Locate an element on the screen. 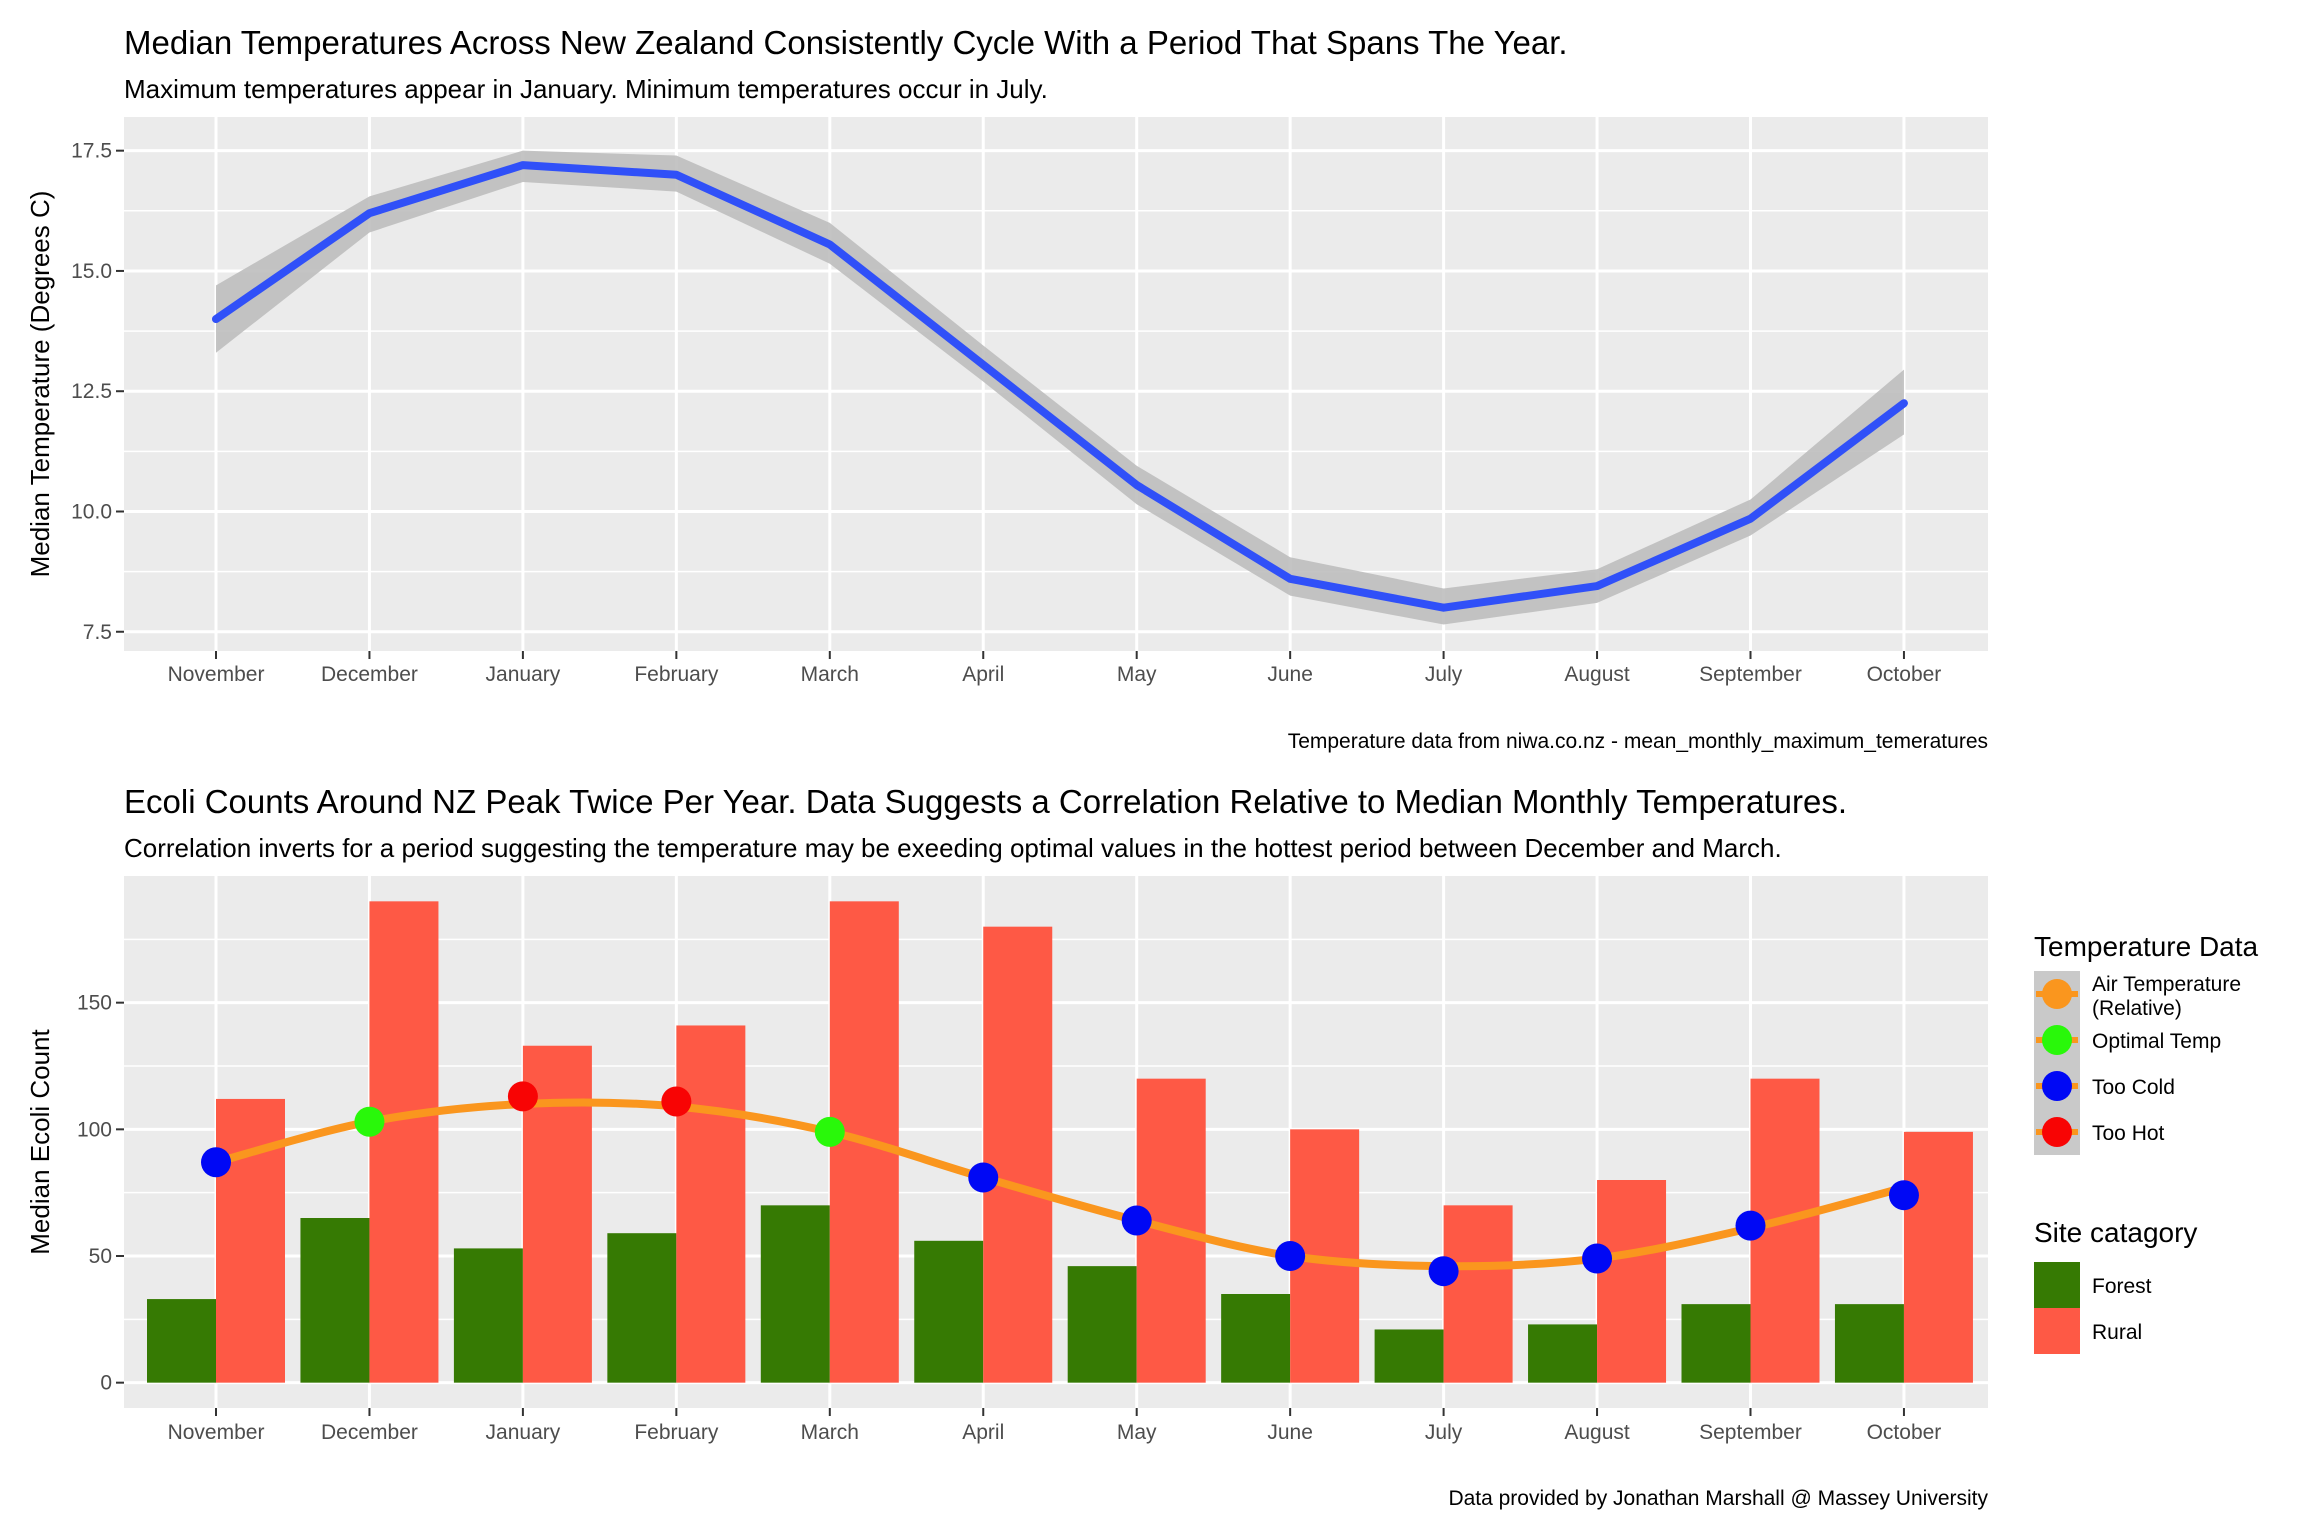  y-tick-label: 15.0 is located at coordinates (91, 271).